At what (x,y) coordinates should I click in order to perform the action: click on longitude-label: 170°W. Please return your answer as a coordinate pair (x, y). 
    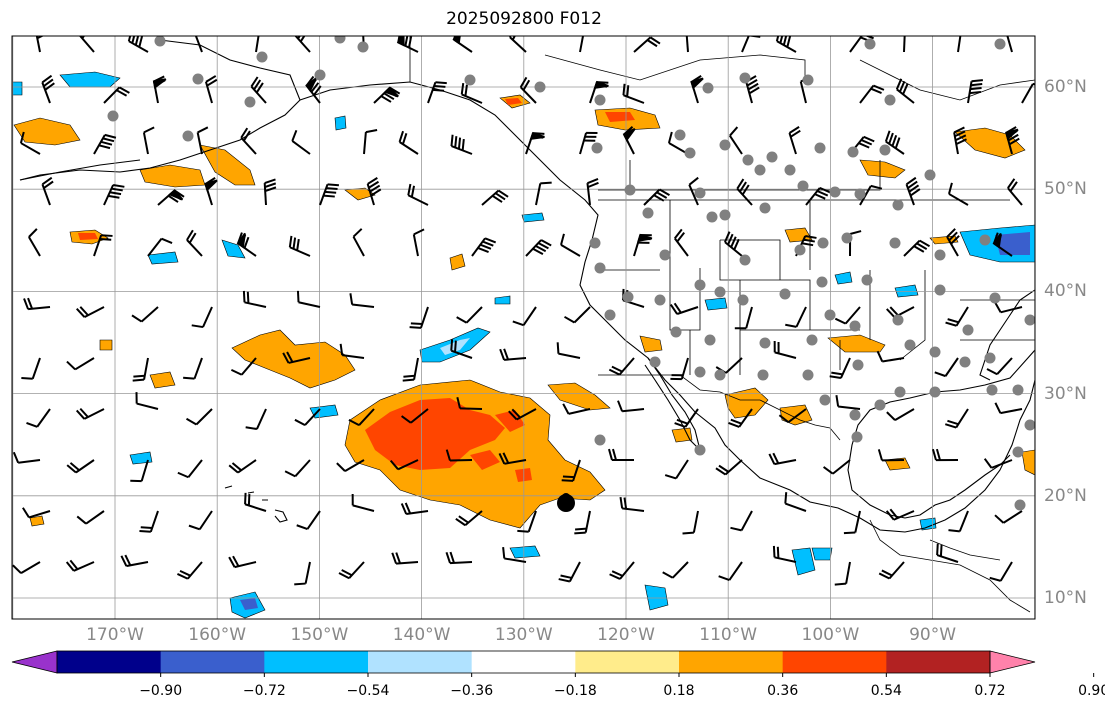
    Looking at the image, I should click on (115, 635).